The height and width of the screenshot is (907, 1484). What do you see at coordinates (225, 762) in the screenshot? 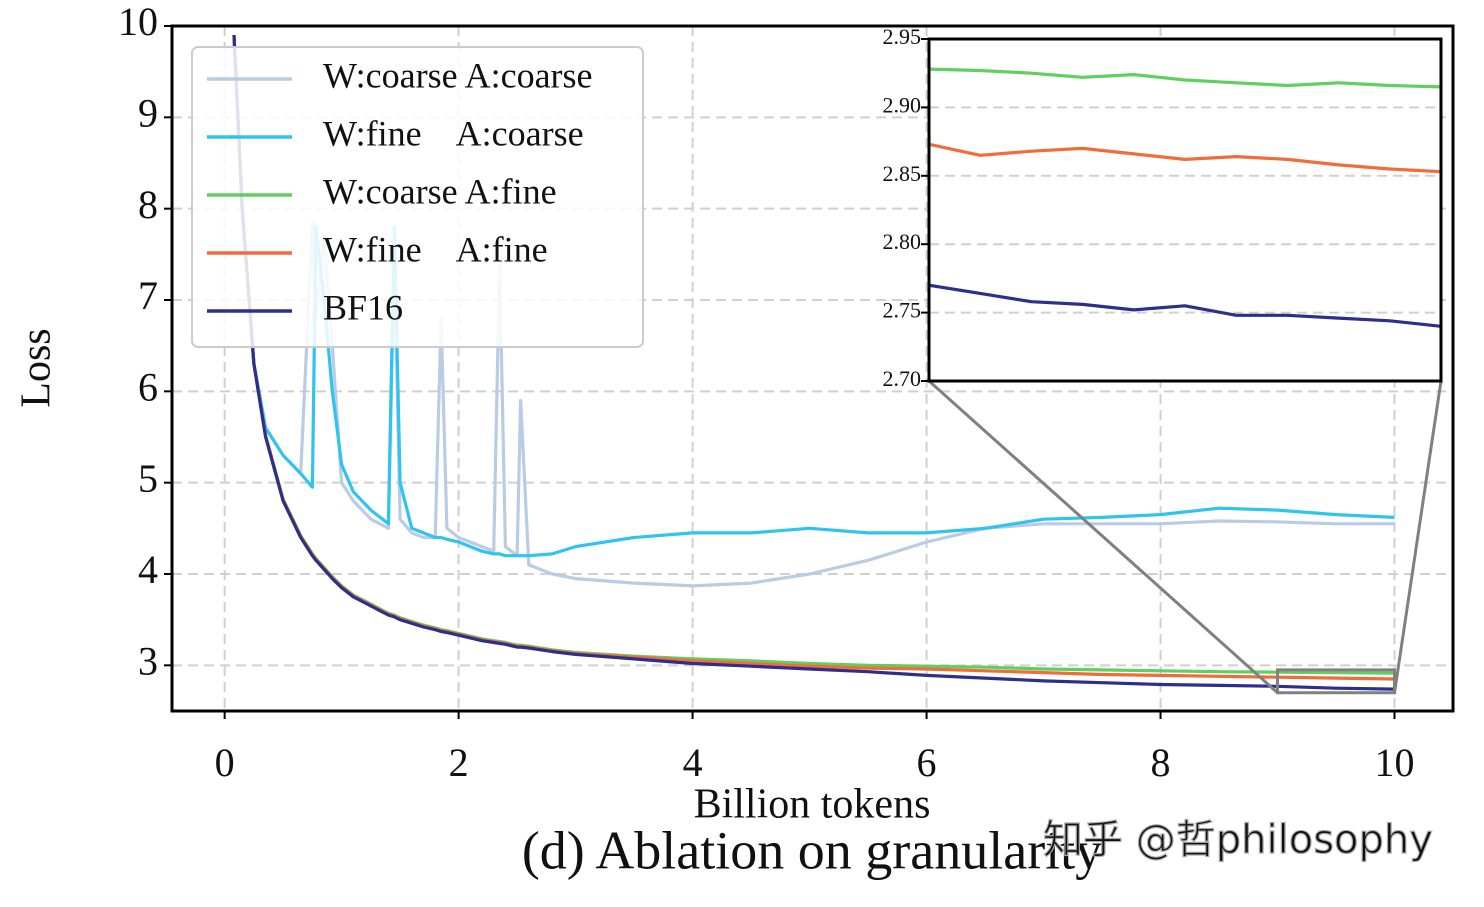
I see `x-tick-label: 0` at bounding box center [225, 762].